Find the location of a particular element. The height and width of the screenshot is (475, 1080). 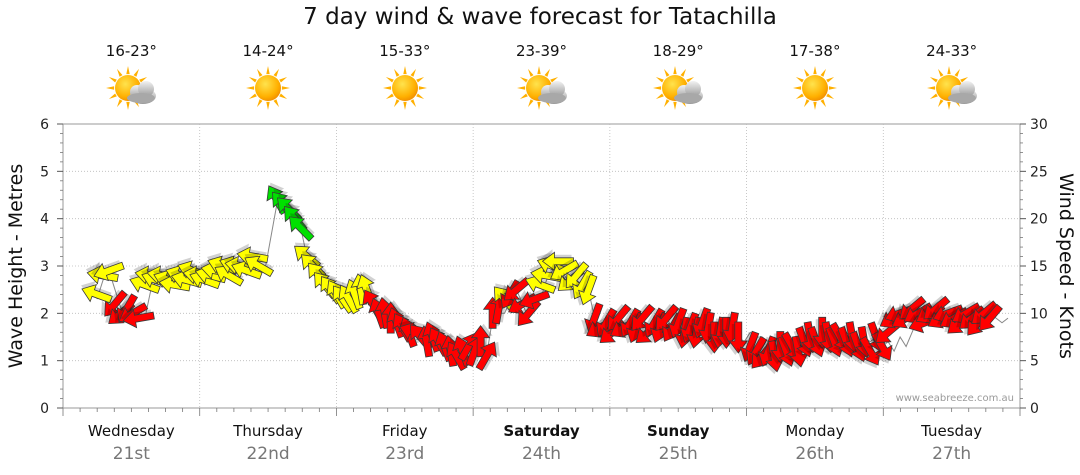

y-right-axis-title: Wind Speed - Knots is located at coordinates (1066, 266).